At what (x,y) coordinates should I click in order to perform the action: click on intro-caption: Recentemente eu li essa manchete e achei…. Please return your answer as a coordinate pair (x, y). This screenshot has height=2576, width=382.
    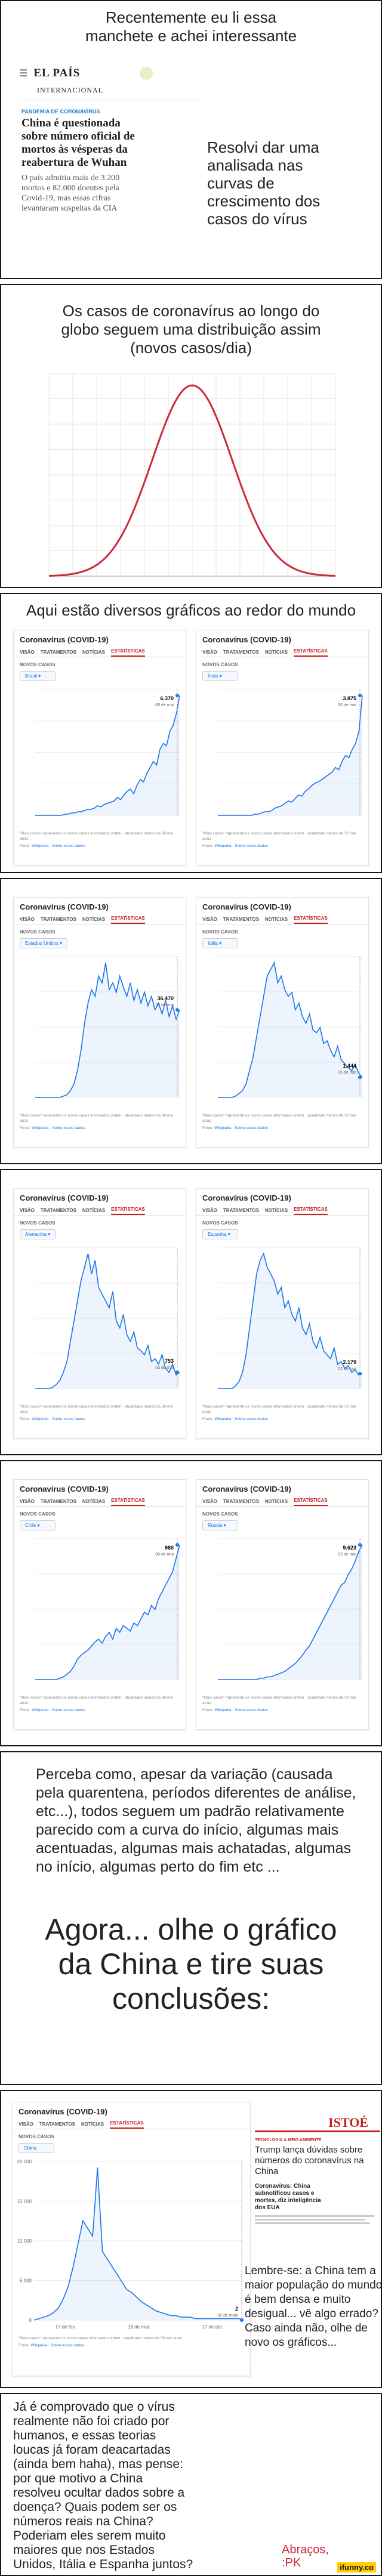
    Looking at the image, I should click on (191, 26).